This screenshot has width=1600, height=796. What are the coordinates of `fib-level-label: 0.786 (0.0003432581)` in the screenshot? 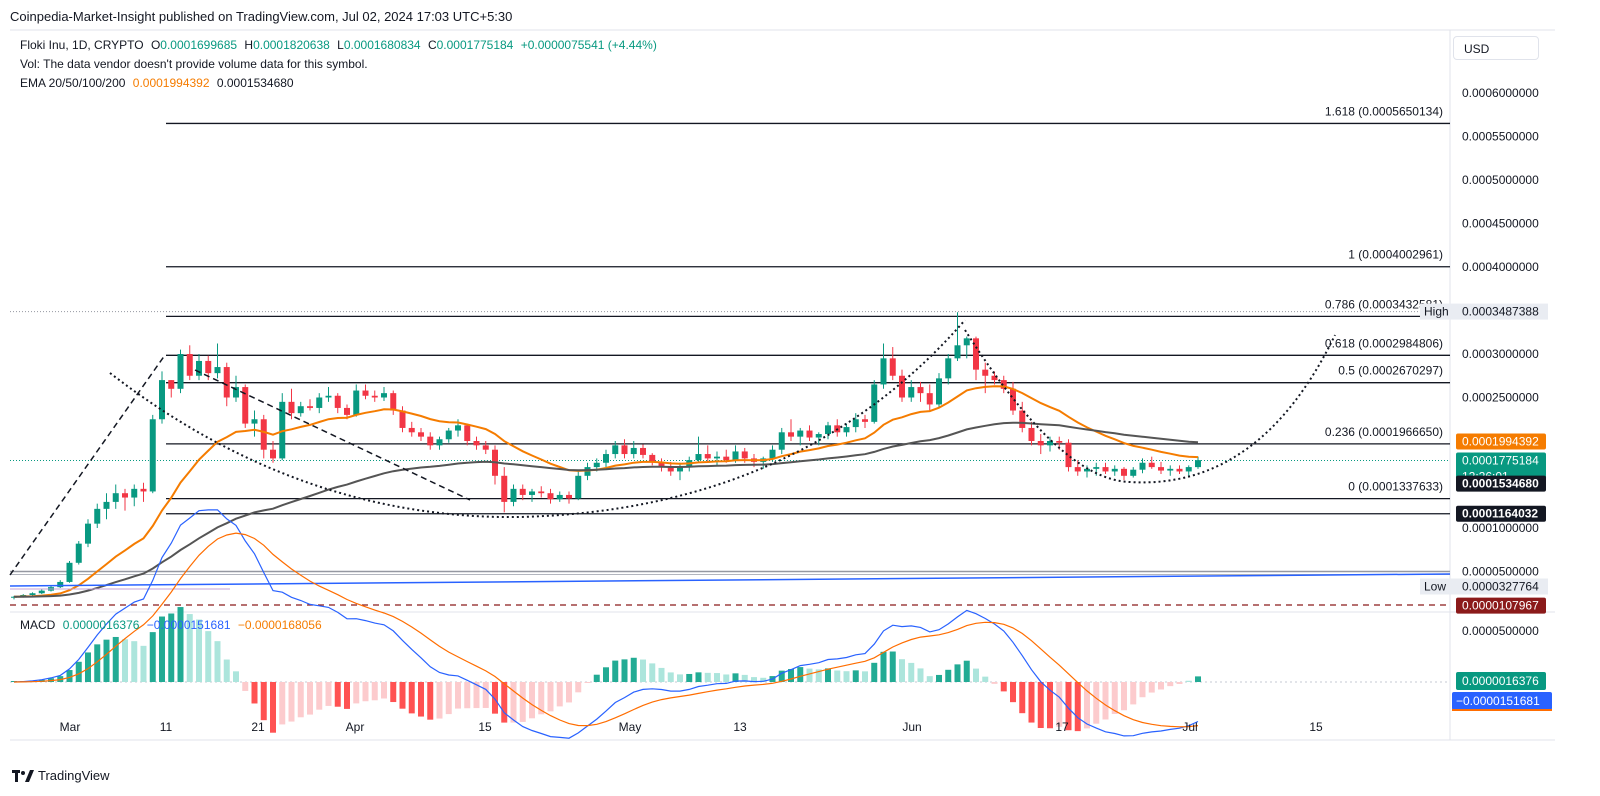 It's located at (1384, 304).